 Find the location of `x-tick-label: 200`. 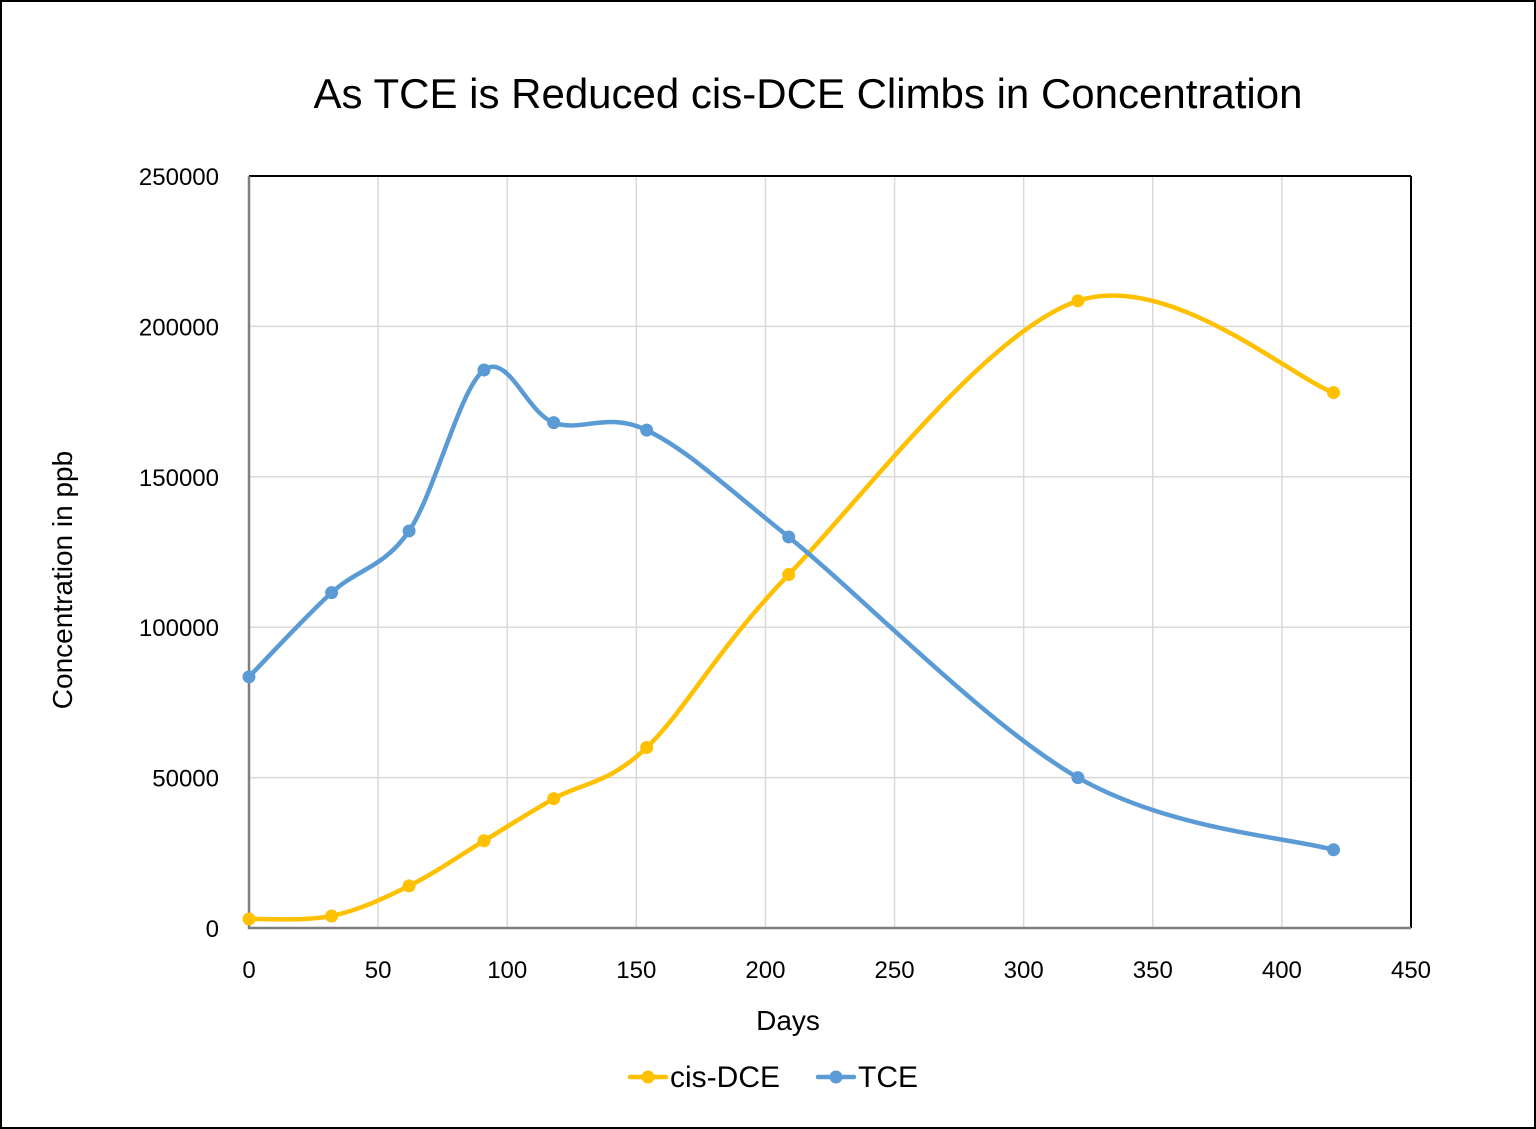

x-tick-label: 200 is located at coordinates (765, 970).